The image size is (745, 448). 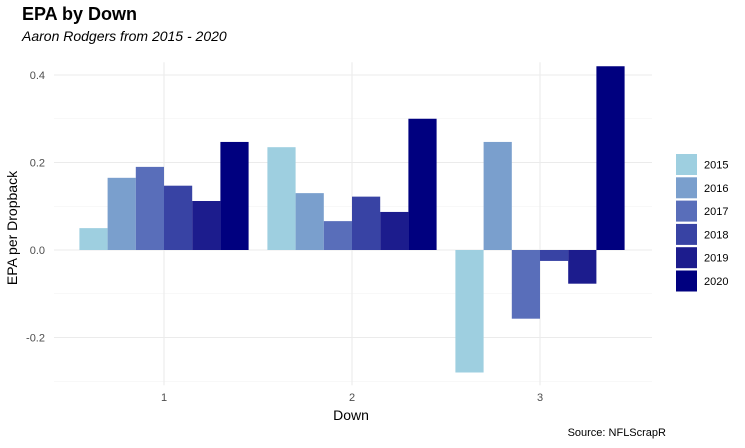 I want to click on y-tick-label: 0.4, so click(x=37, y=76).